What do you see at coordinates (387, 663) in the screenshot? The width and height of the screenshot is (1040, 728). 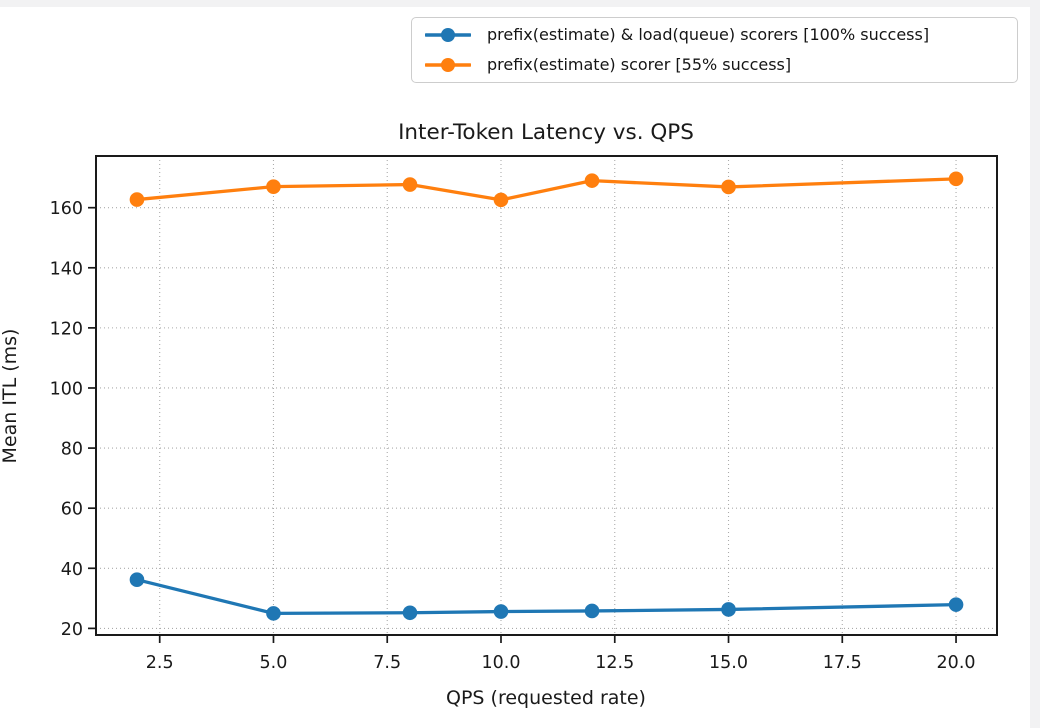 I see `x-tick-label: 7.5` at bounding box center [387, 663].